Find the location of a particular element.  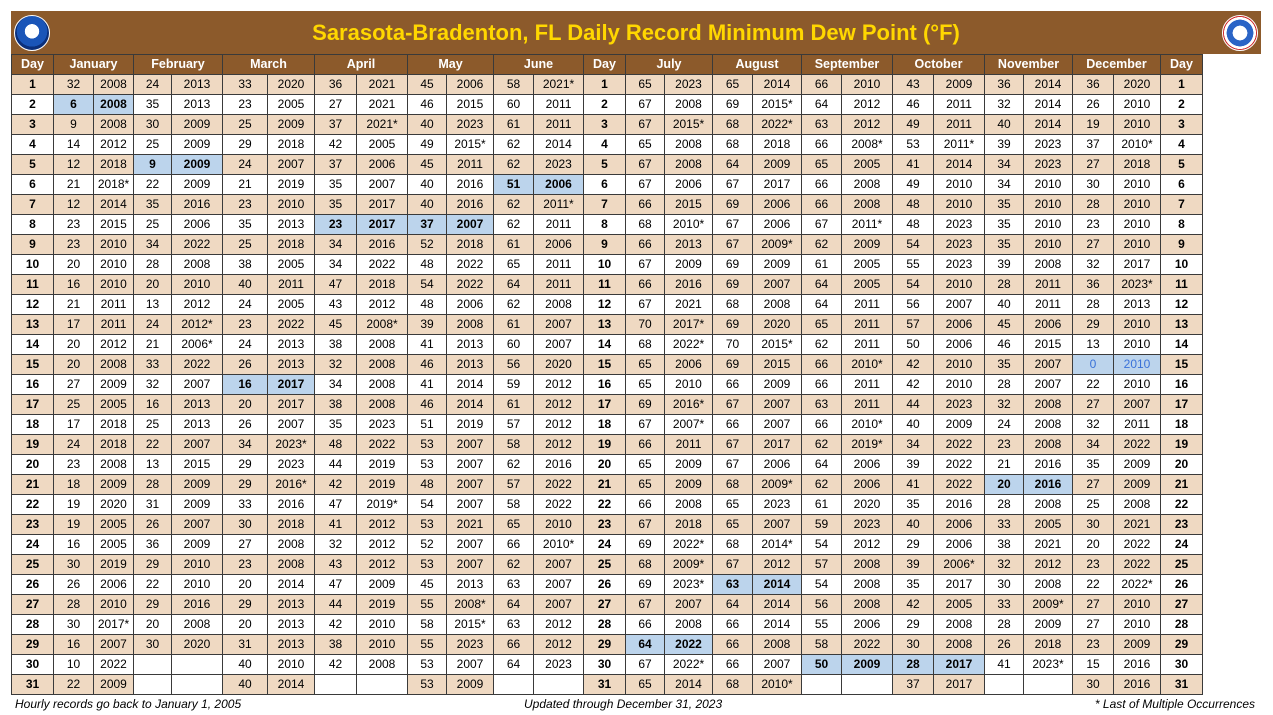

record-year: 2007 is located at coordinates (470, 444).